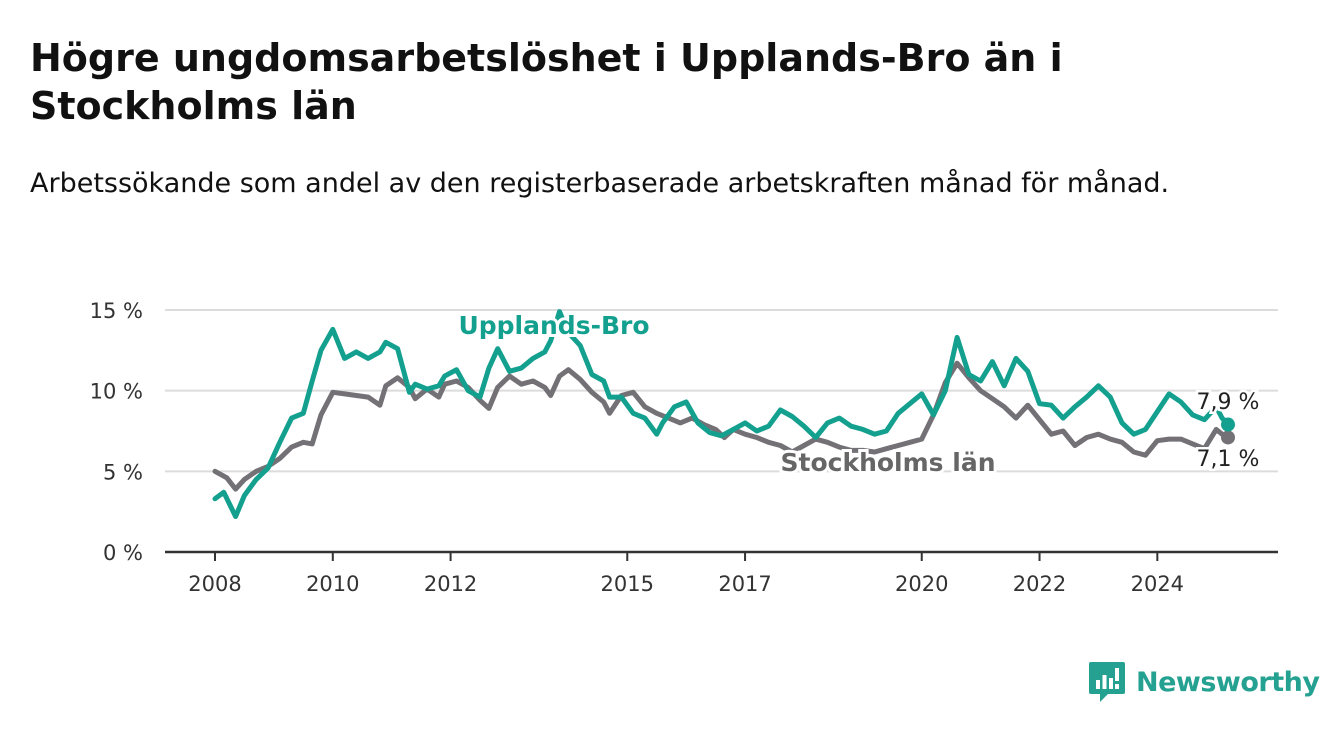 This screenshot has width=1340, height=734. What do you see at coordinates (744, 584) in the screenshot?
I see `x-tick-label: 2017` at bounding box center [744, 584].